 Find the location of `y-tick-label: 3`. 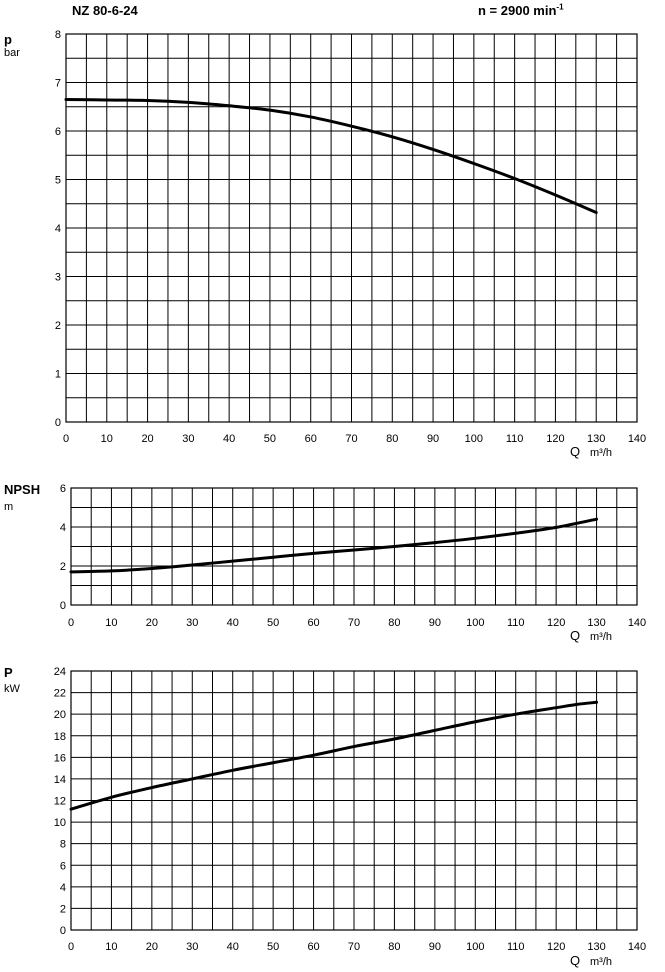

y-tick-label: 3 is located at coordinates (58, 278).